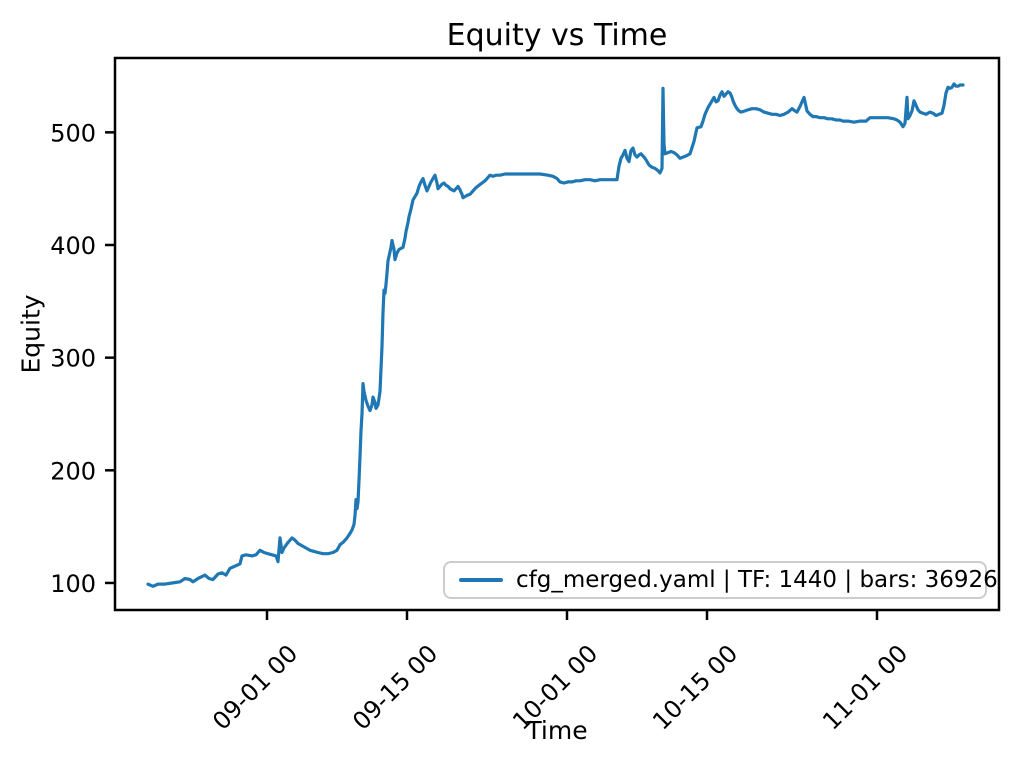 This screenshot has height=768, width=1024. I want to click on legend-box: cfg_merged.yaml | TF: 1440 | bars: 36926, so click(720, 580).